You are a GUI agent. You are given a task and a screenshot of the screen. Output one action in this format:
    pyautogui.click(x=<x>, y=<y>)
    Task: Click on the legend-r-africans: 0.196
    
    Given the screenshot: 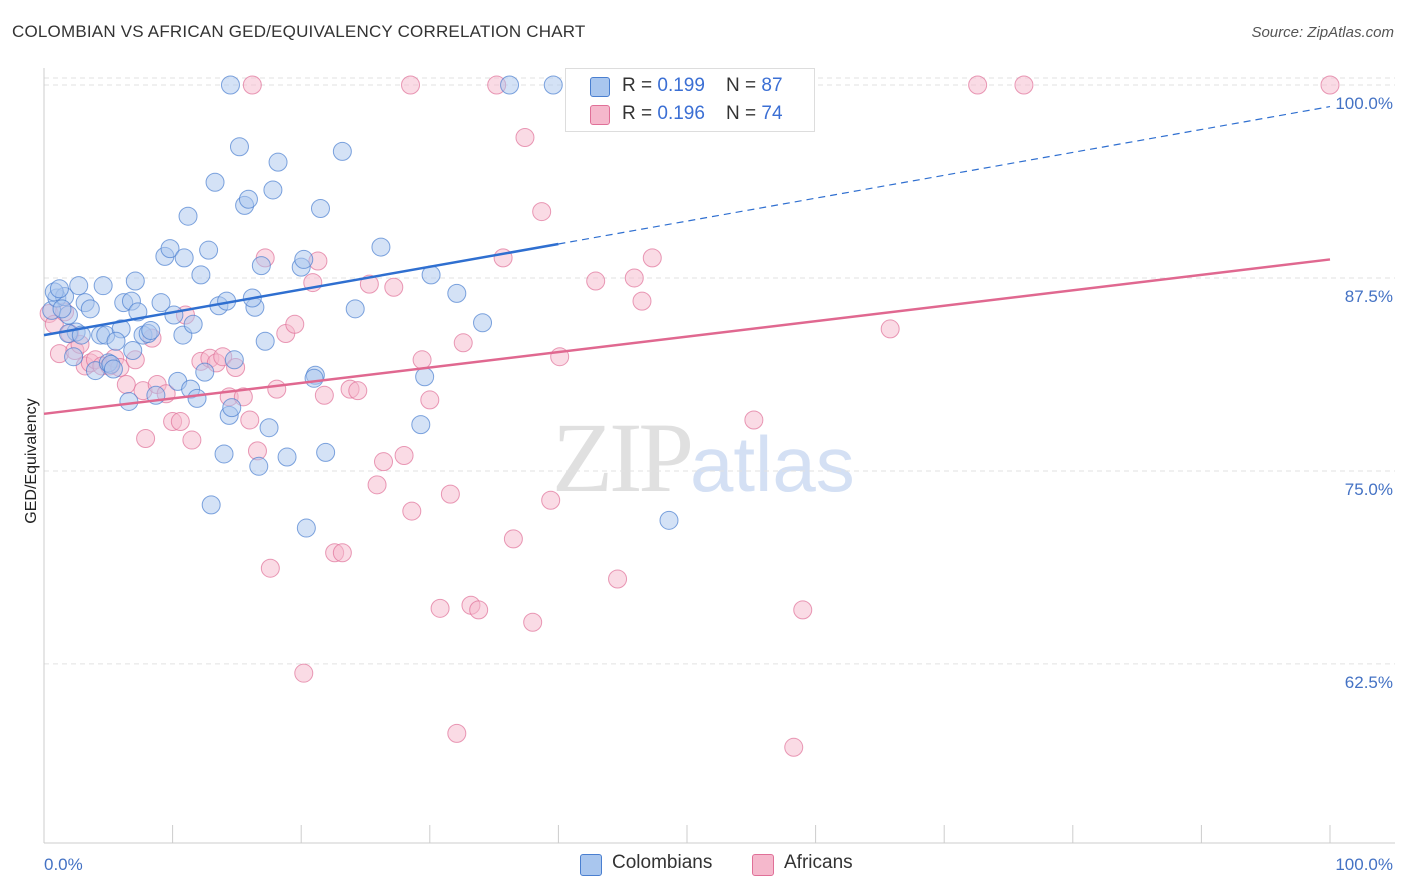 What is the action you would take?
    pyautogui.click(x=681, y=113)
    